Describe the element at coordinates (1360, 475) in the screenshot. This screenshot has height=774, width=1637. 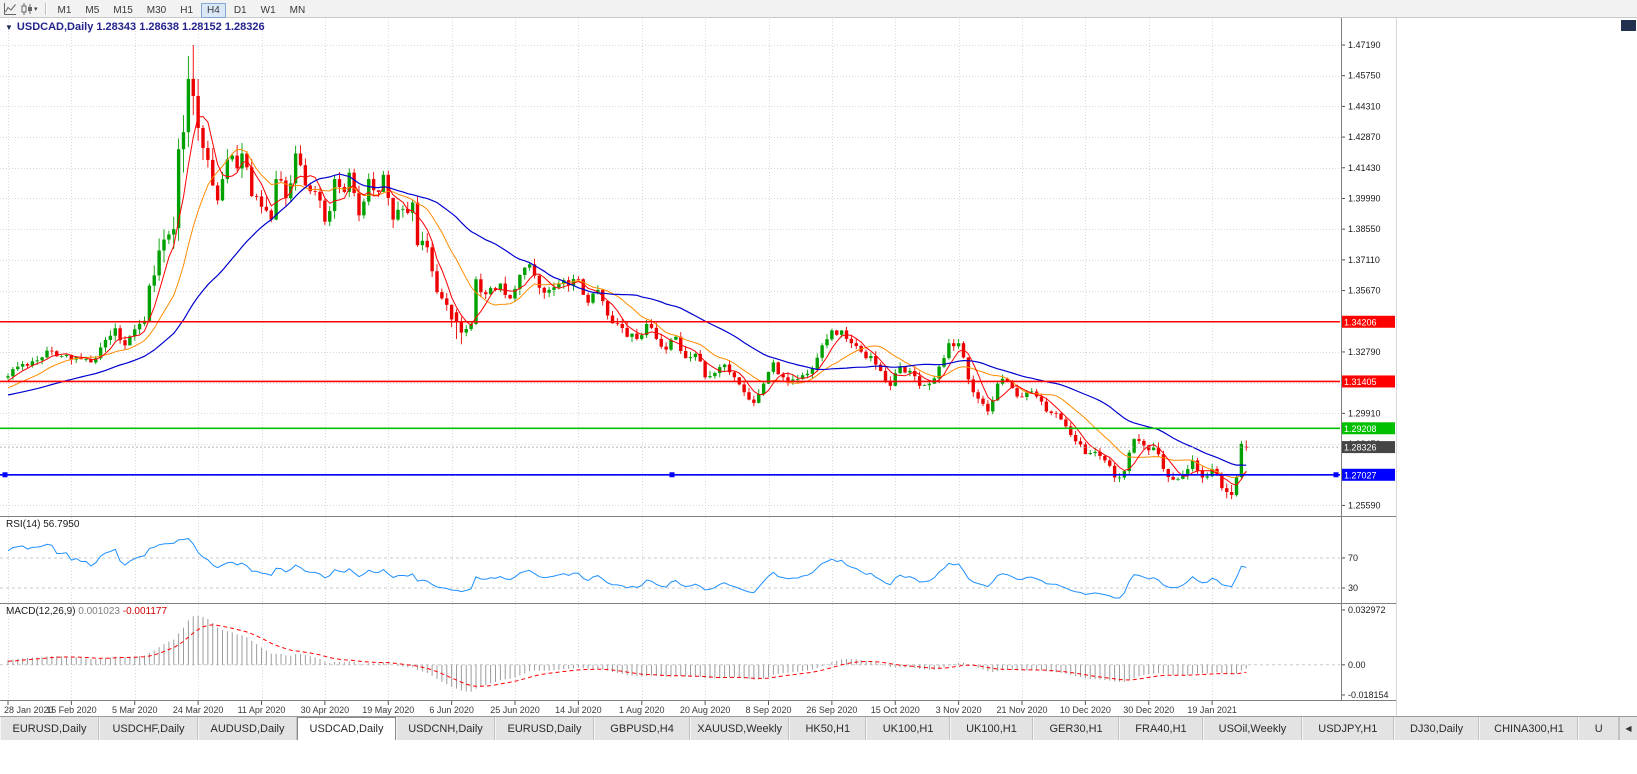
I see `svg-text: 1.27027` at that location.